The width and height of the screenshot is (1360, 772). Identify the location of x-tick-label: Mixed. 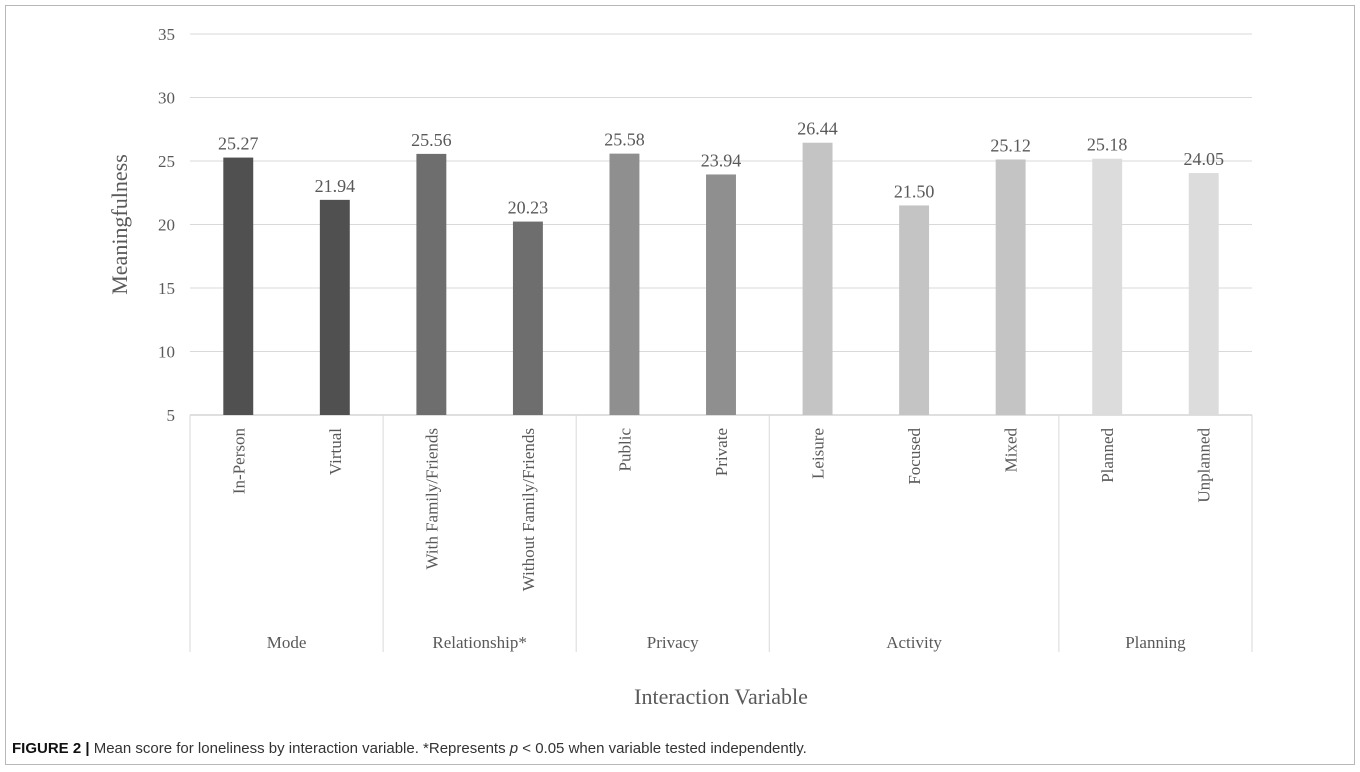
(1011, 450).